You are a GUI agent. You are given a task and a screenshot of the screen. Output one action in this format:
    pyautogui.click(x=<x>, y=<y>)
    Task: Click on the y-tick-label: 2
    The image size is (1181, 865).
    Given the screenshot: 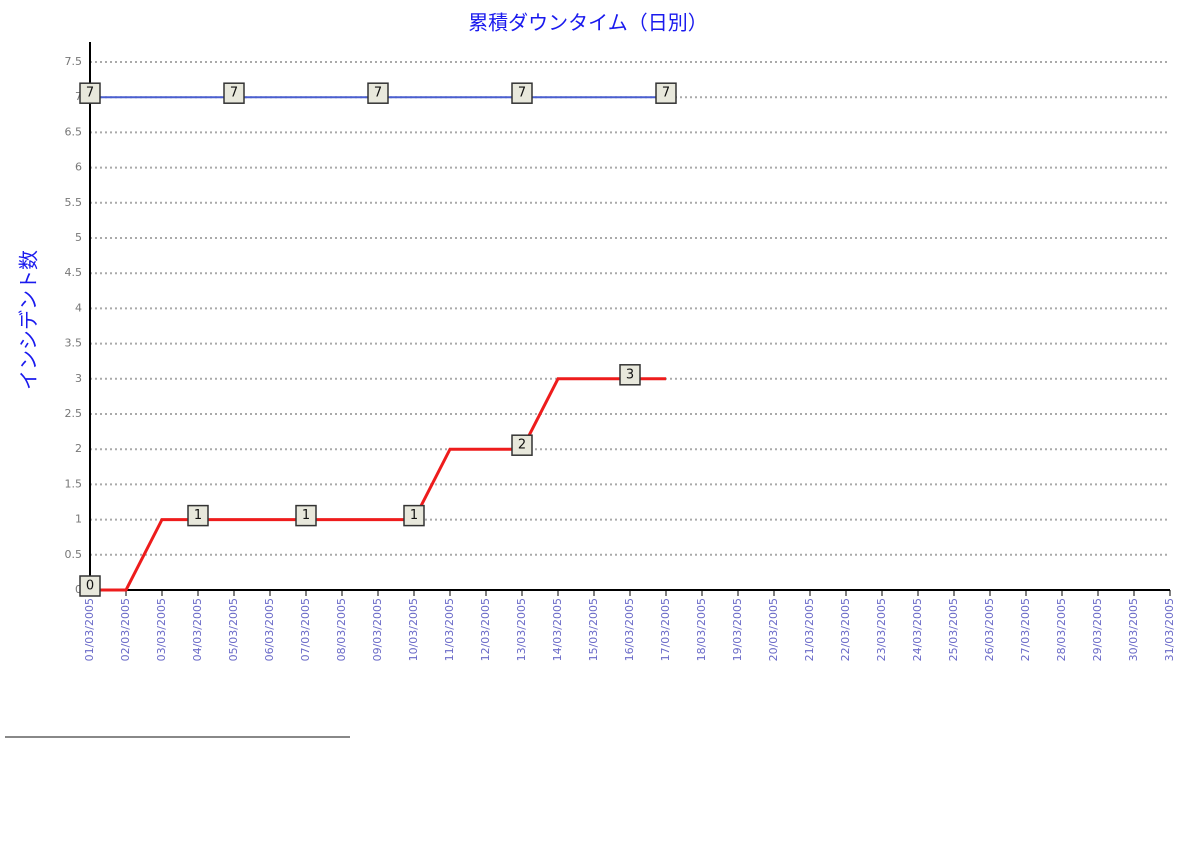 What is the action you would take?
    pyautogui.click(x=78, y=448)
    